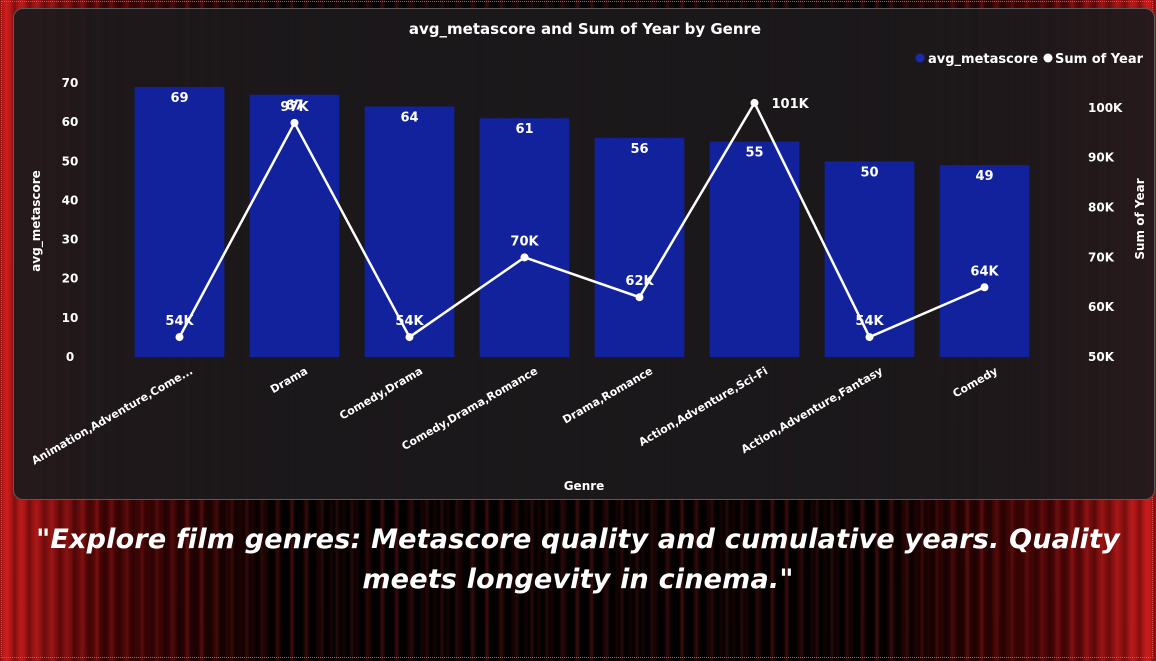 The width and height of the screenshot is (1156, 661). What do you see at coordinates (70, 200) in the screenshot?
I see `y-tick-label: 40` at bounding box center [70, 200].